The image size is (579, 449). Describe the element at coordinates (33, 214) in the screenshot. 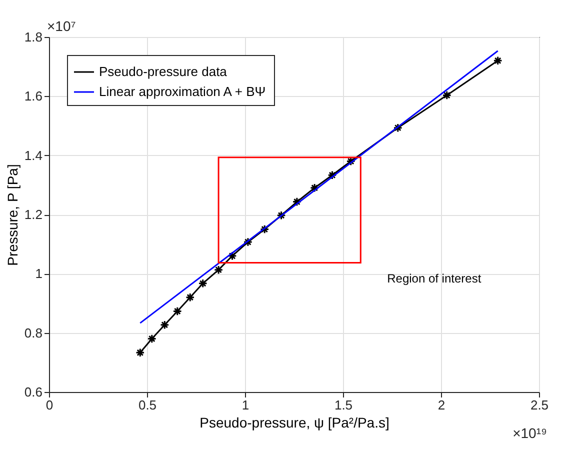

I see `y-tick-label: 1.2` at that location.